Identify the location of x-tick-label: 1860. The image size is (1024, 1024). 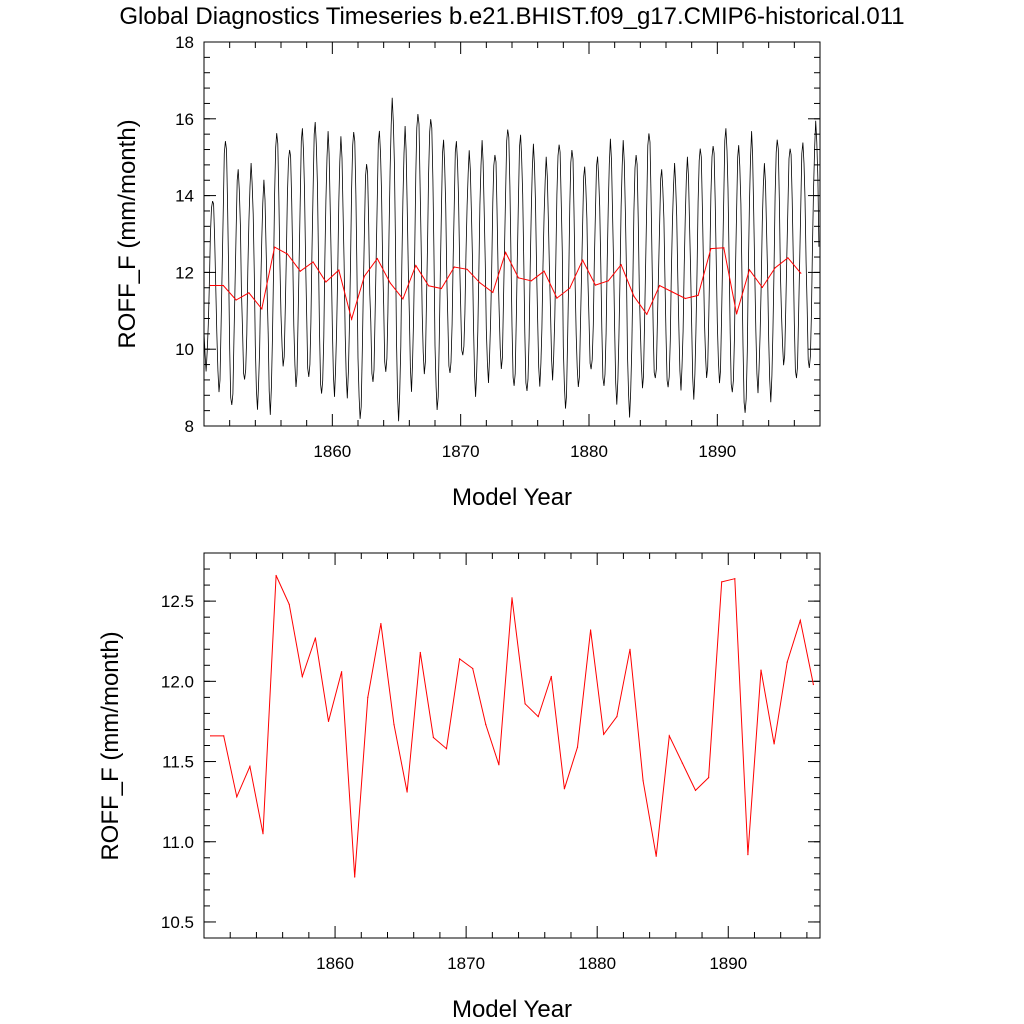
(335, 963).